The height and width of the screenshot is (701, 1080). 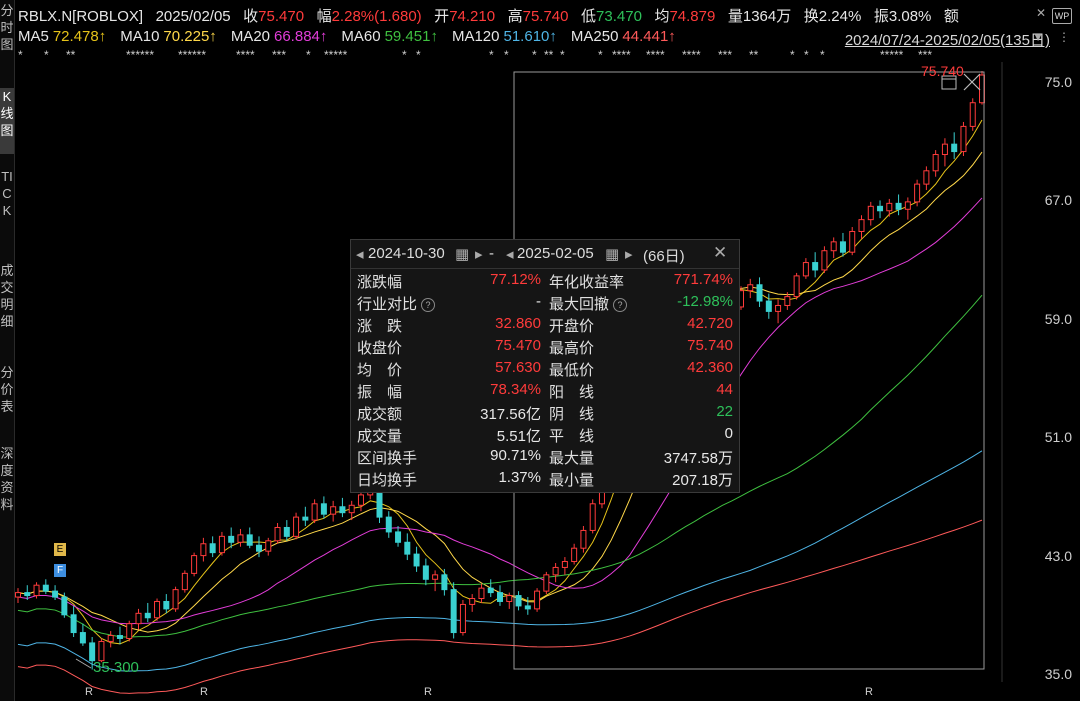 I want to click on sidebar-tab-1: K线图, so click(x=7, y=121).